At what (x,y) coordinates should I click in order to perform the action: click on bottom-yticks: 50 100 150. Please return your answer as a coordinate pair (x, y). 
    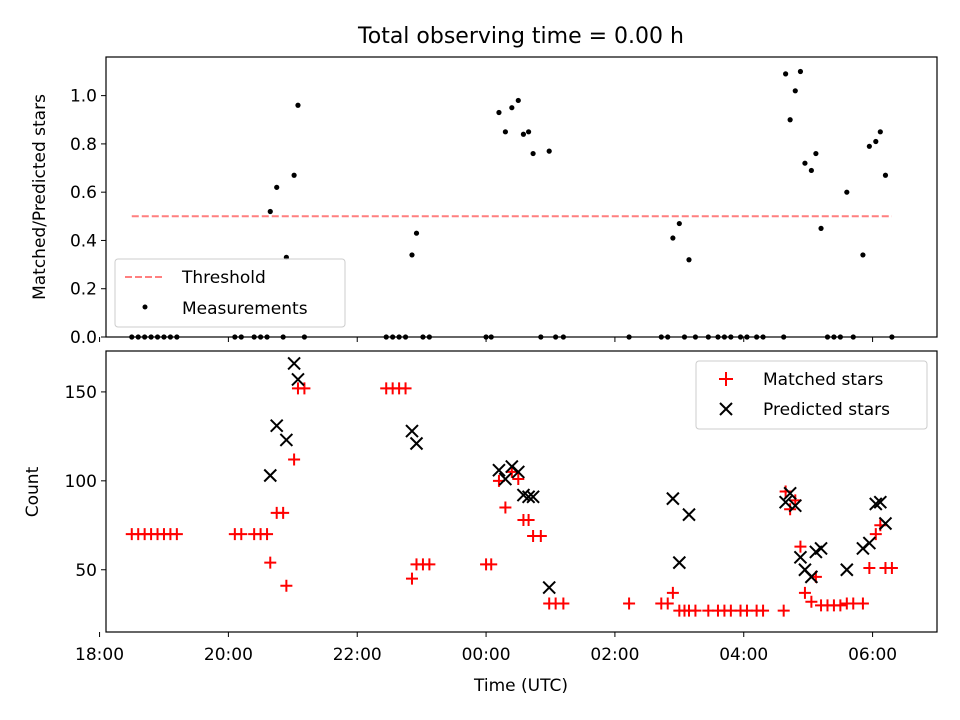
    Looking at the image, I should click on (85, 482).